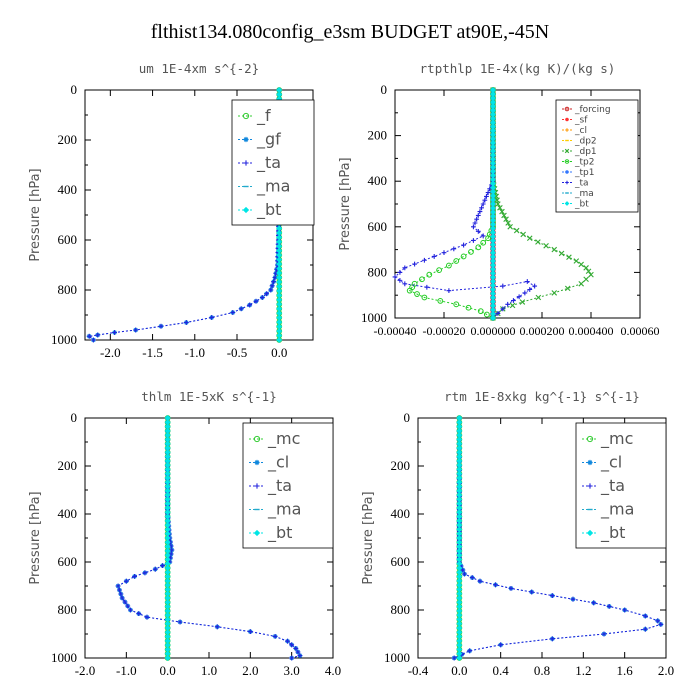  I want to click on series-line, so click(557, 538).